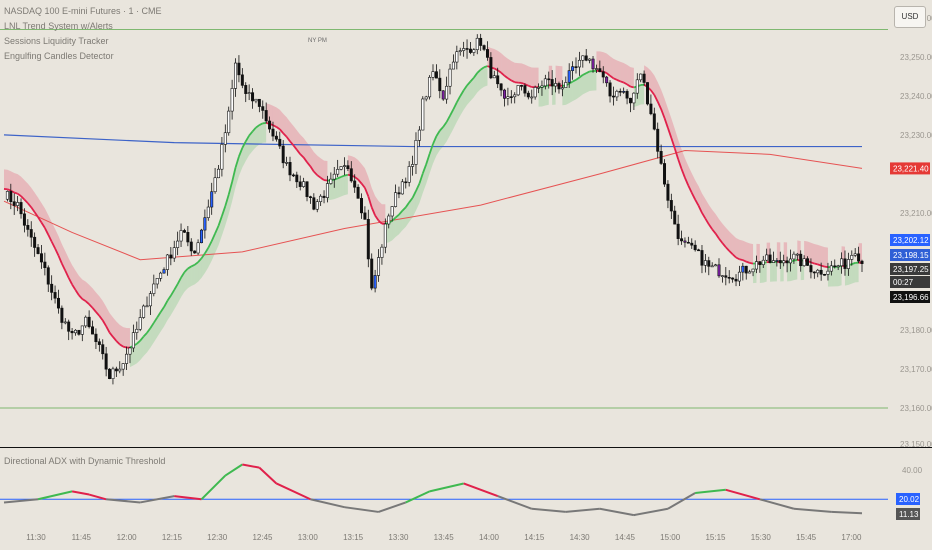 The width and height of the screenshot is (932, 550). I want to click on time-tick-10: 14:00, so click(489, 537).